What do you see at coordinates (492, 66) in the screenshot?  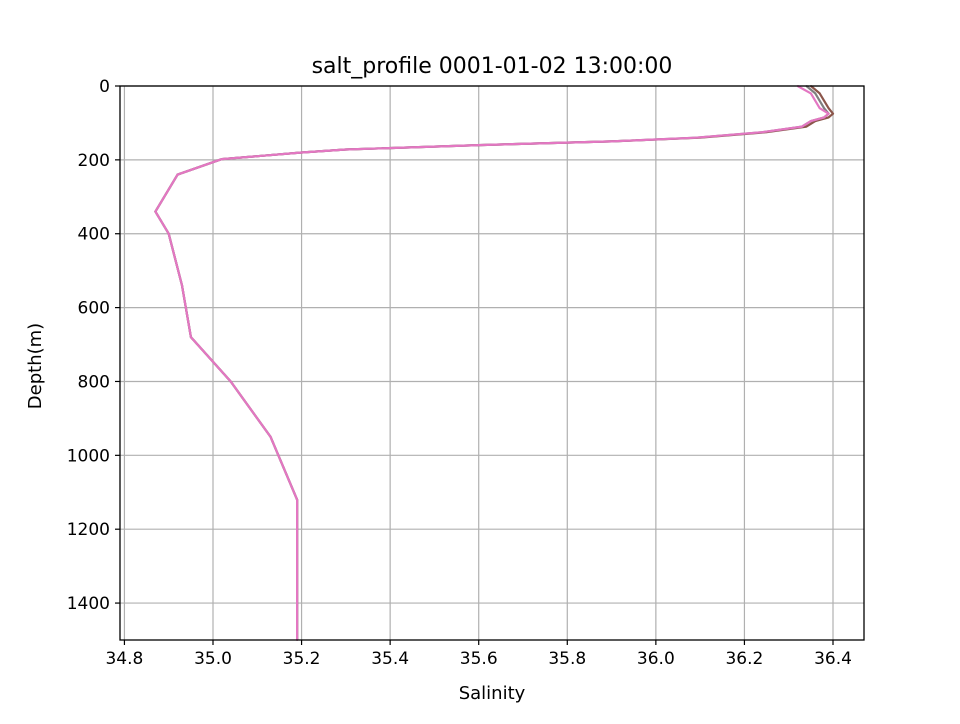 I see `chart-title: salt_profile 0001-01-02 13:00:00` at bounding box center [492, 66].